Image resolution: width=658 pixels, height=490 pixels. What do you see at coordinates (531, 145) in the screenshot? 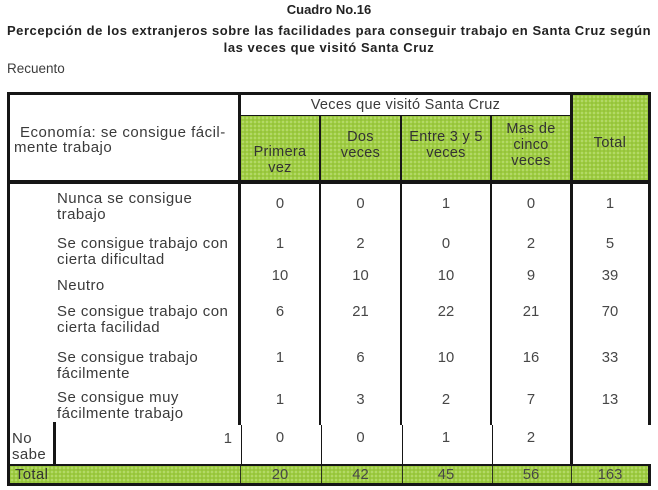
I see `column-header-mas-de-cinco: Mas de cinco veces` at bounding box center [531, 145].